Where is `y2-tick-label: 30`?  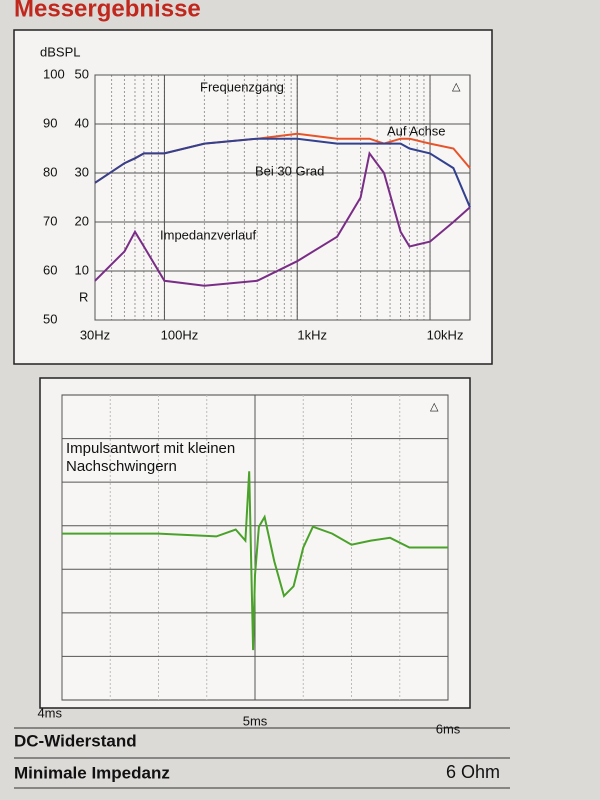 y2-tick-label: 30 is located at coordinates (82, 171).